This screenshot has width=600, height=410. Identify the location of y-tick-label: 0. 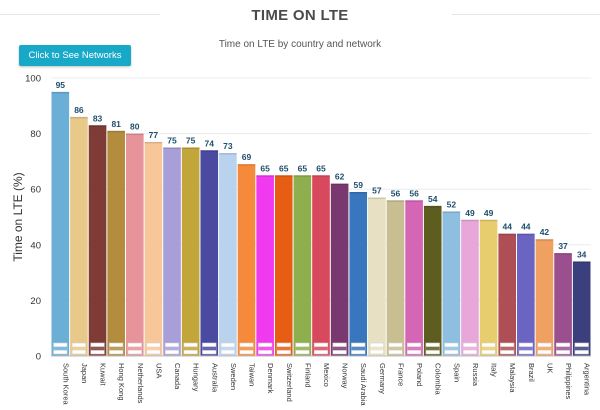
(38, 357).